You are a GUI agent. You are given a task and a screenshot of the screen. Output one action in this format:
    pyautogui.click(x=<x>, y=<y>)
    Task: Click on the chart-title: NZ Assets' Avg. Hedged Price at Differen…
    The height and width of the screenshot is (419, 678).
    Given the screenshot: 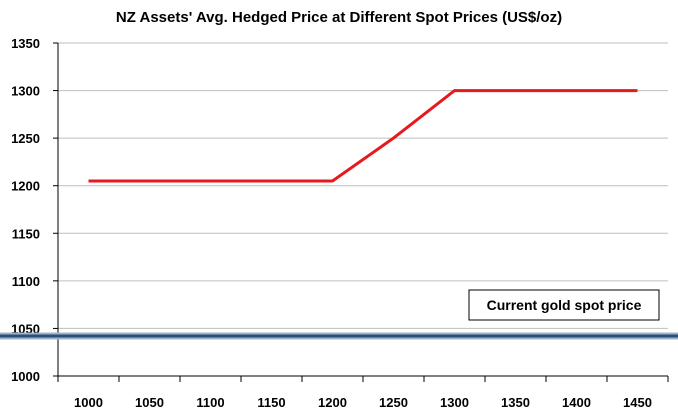 What is the action you would take?
    pyautogui.click(x=339, y=17)
    